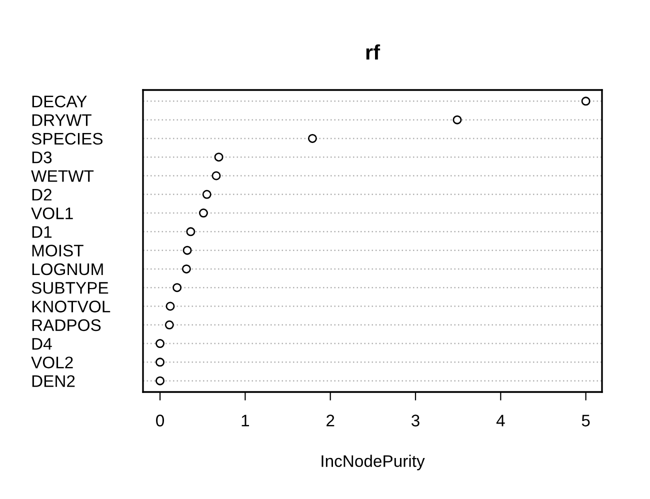 This screenshot has width=650, height=499. I want to click on x-axis-title: IncNodePurity, so click(373, 462).